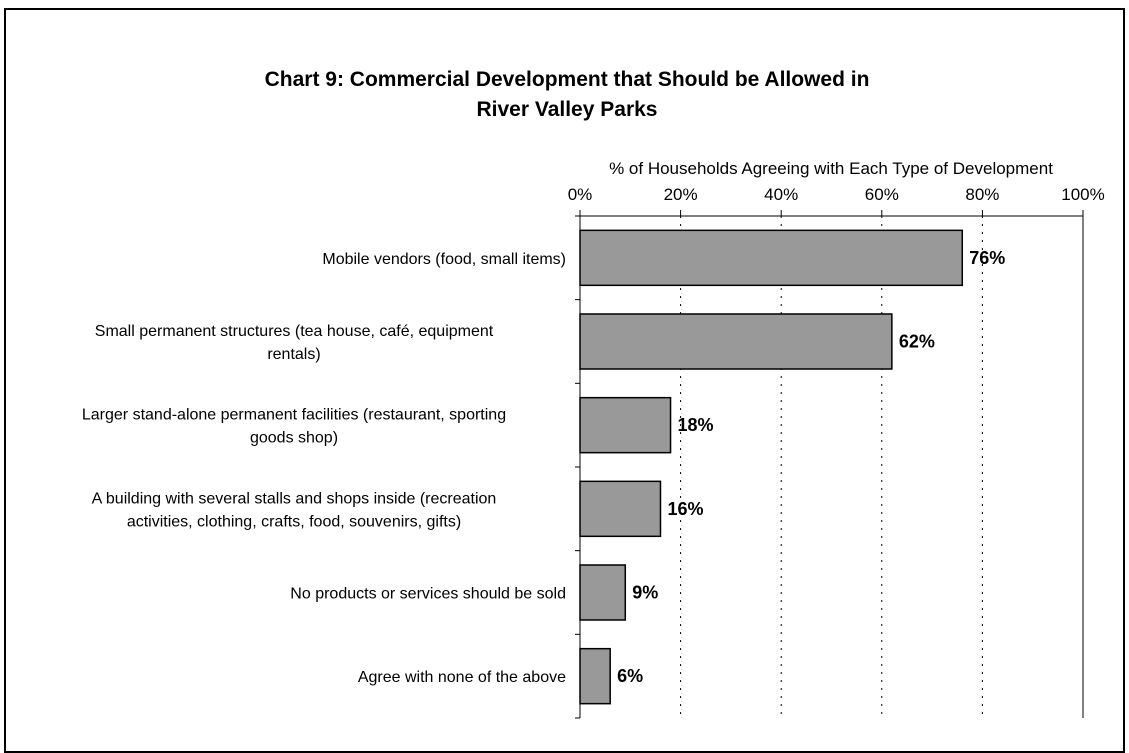  I want to click on data-label: 6%, so click(630, 676).